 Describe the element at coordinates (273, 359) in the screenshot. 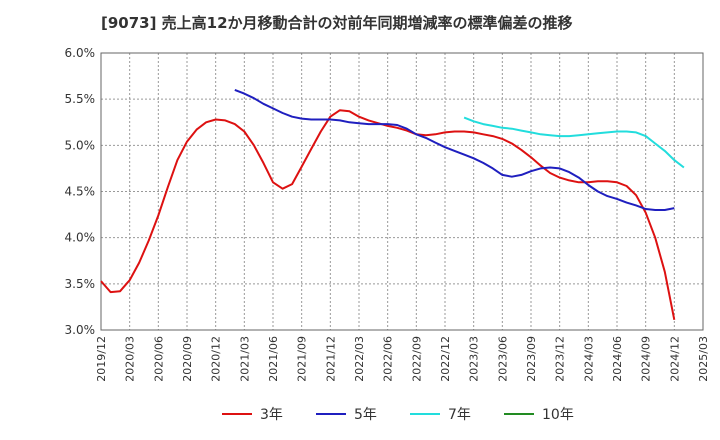

I see `x-tick-label: 2021/06` at that location.